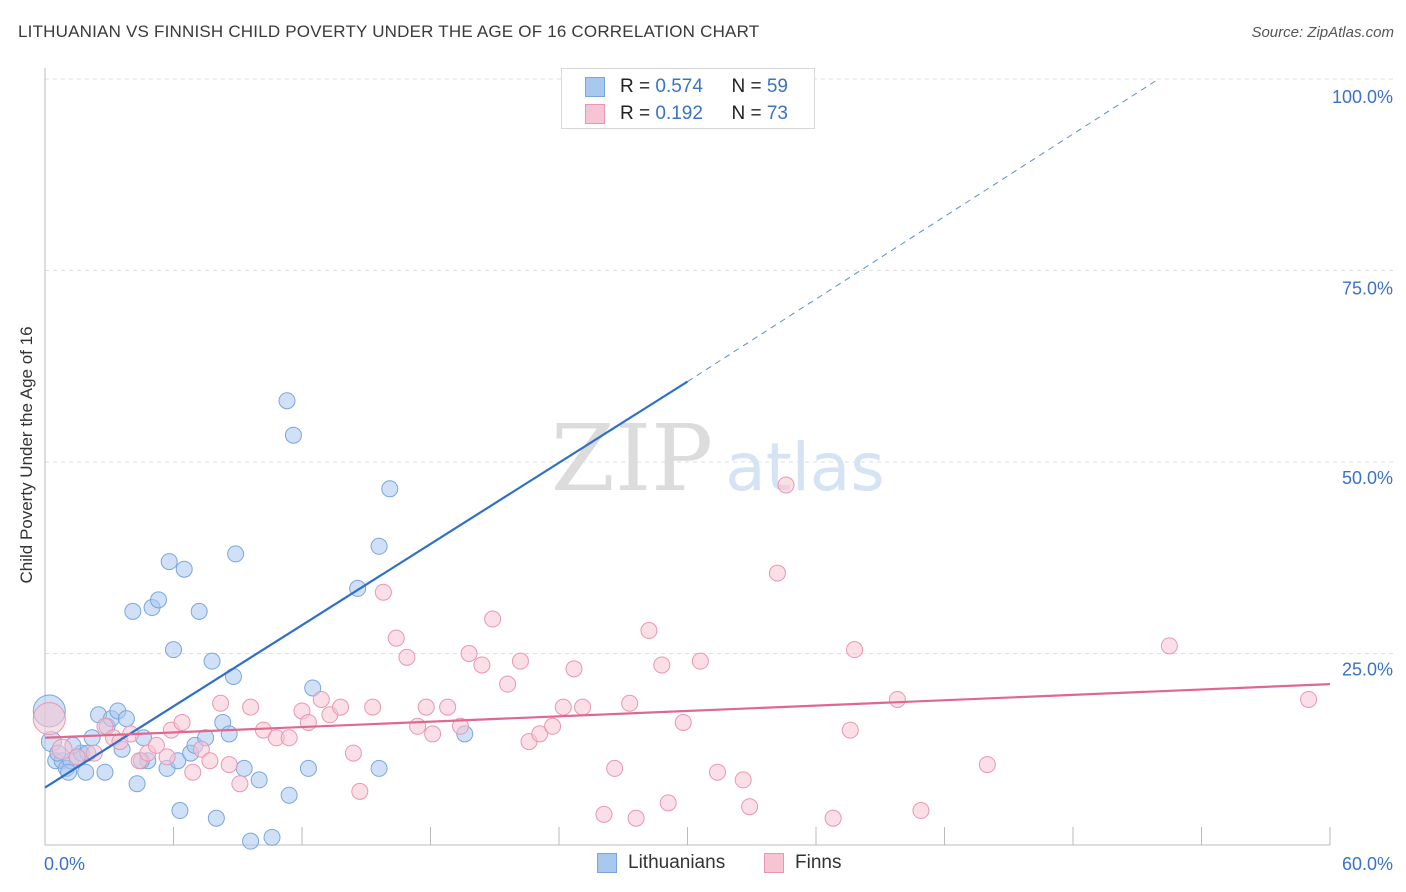  Describe the element at coordinates (818, 862) in the screenshot. I see `legend-label-finns: Finns` at that location.